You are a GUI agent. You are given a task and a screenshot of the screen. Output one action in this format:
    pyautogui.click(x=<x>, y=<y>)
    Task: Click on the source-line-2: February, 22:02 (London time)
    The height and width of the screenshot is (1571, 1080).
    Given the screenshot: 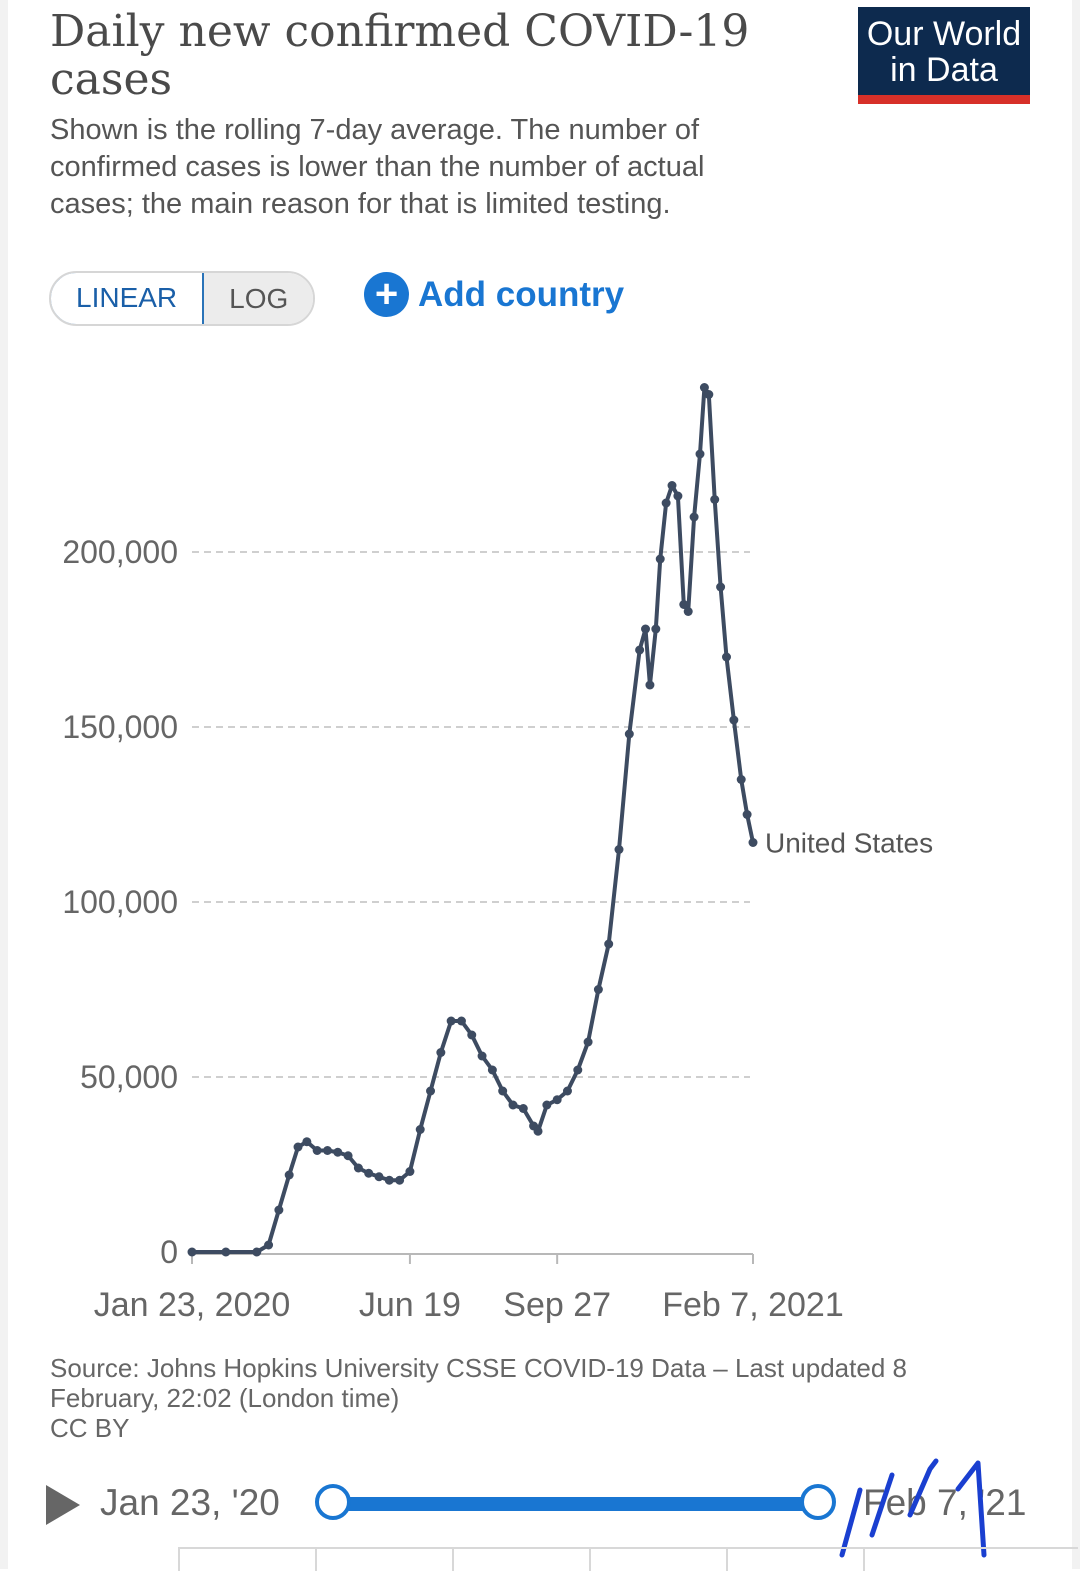 What is the action you would take?
    pyautogui.click(x=225, y=1398)
    